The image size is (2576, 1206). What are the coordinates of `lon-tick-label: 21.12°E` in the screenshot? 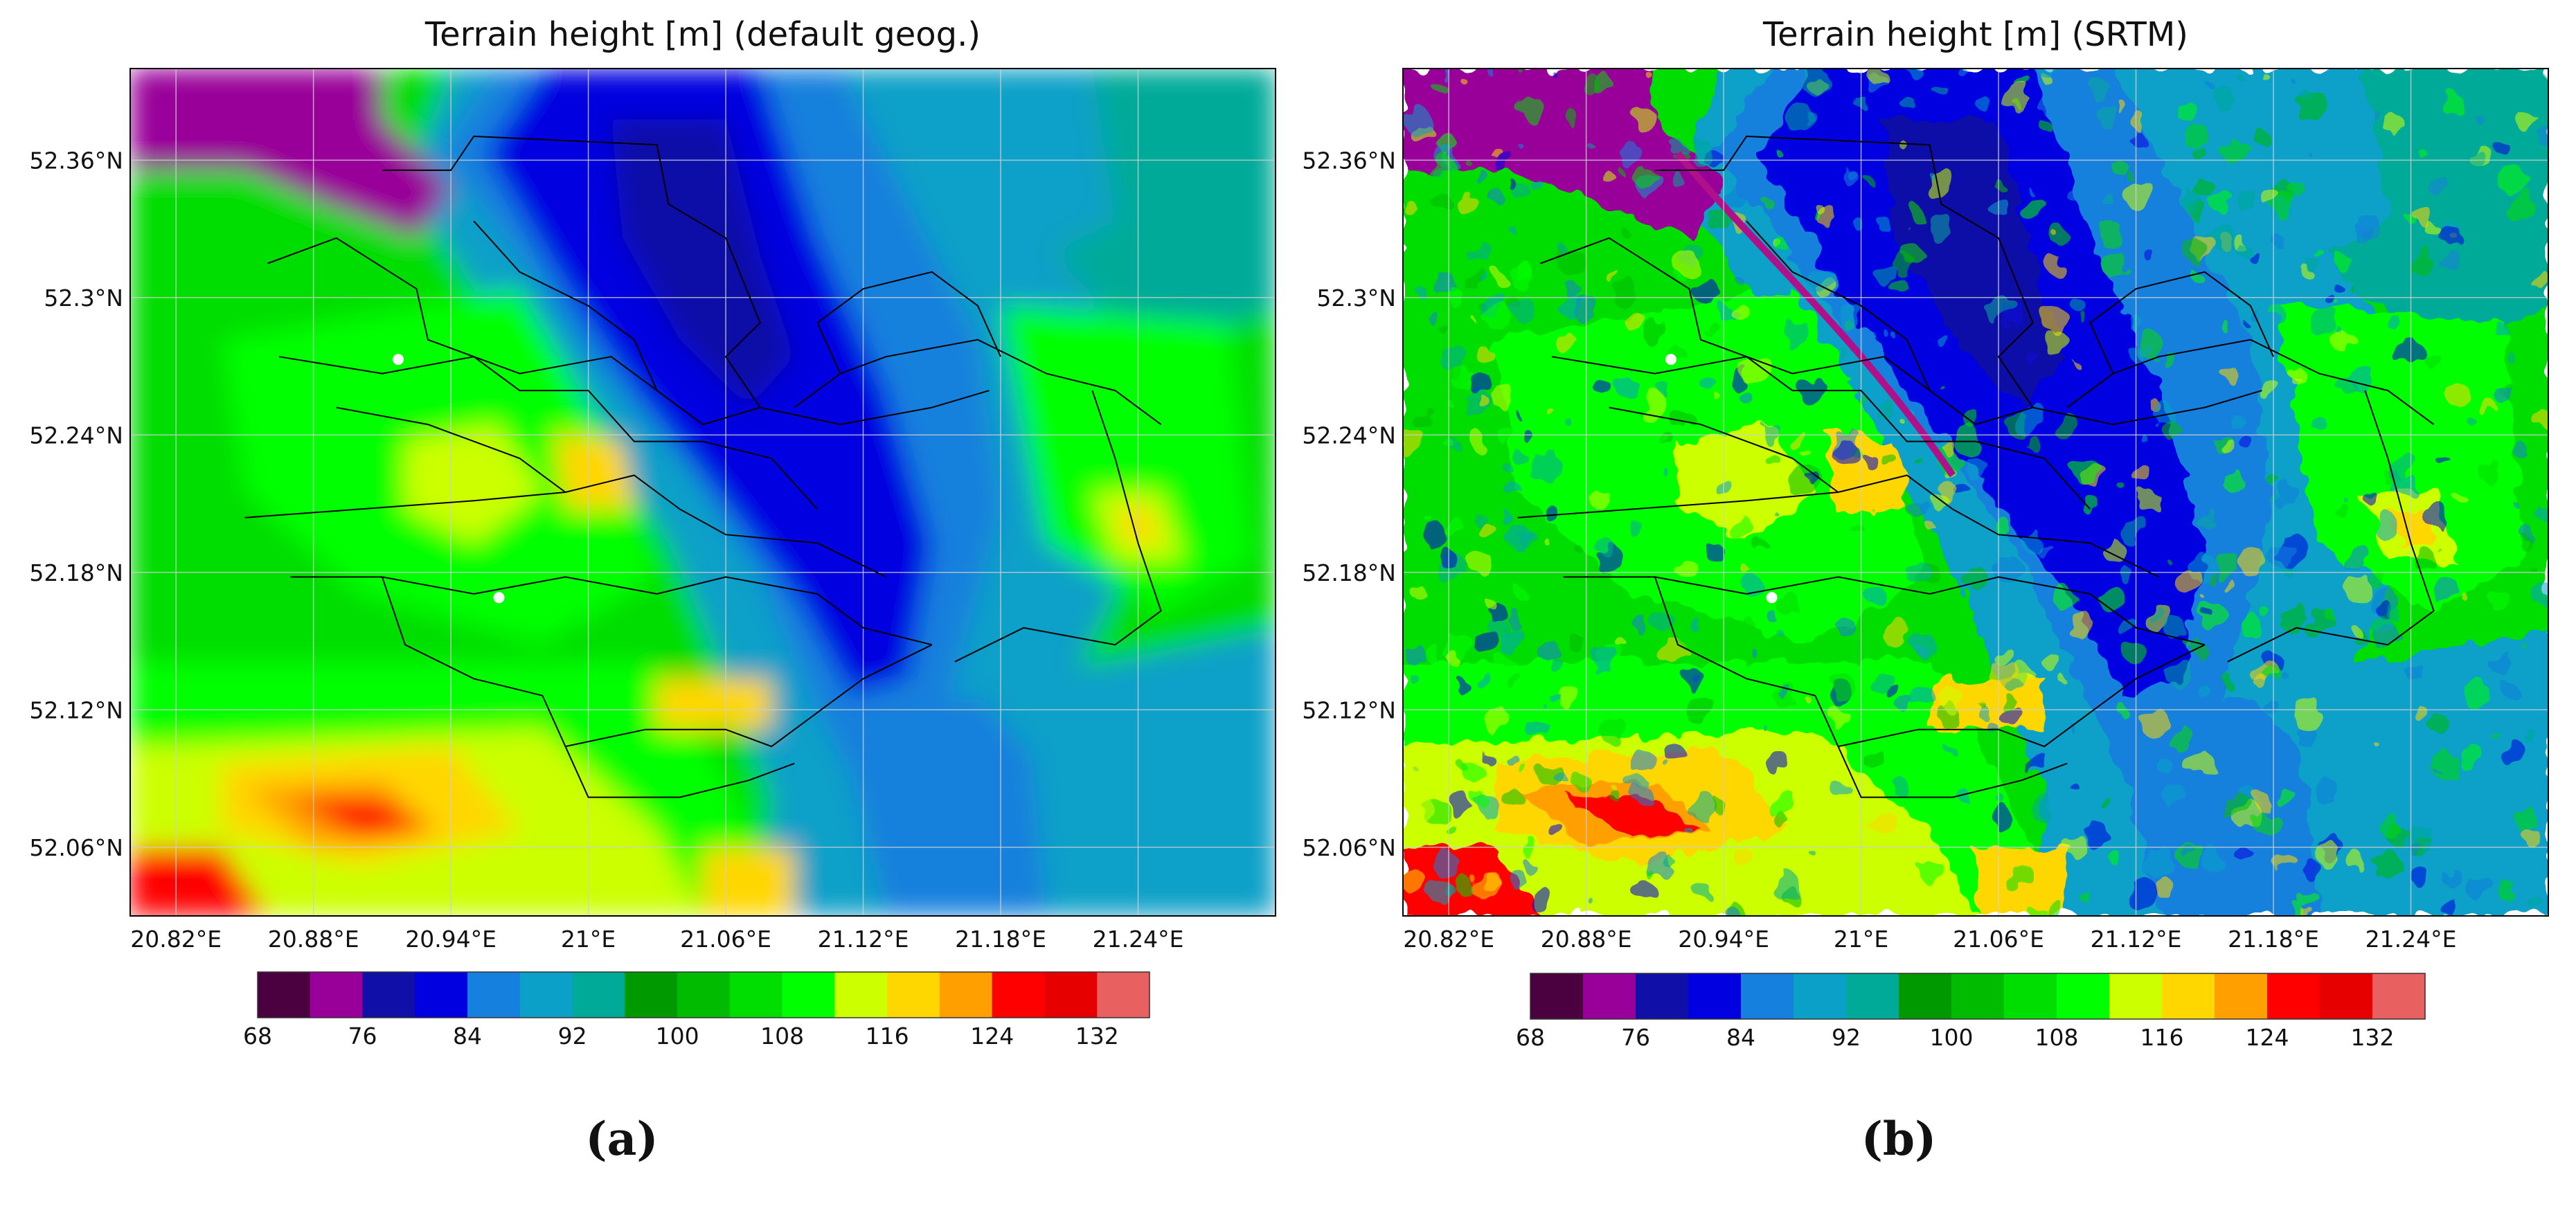 It's located at (2137, 939).